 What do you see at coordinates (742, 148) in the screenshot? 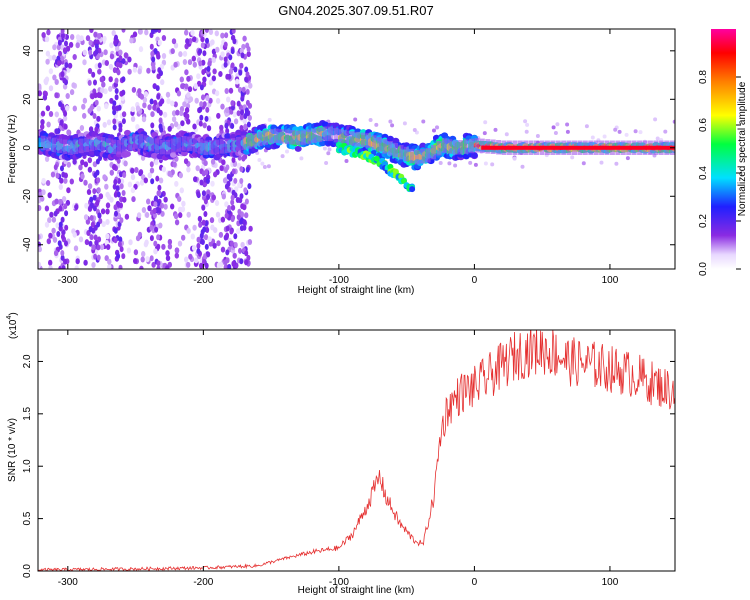
I see `colorbar-label: Normalized spectral amplitude` at bounding box center [742, 148].